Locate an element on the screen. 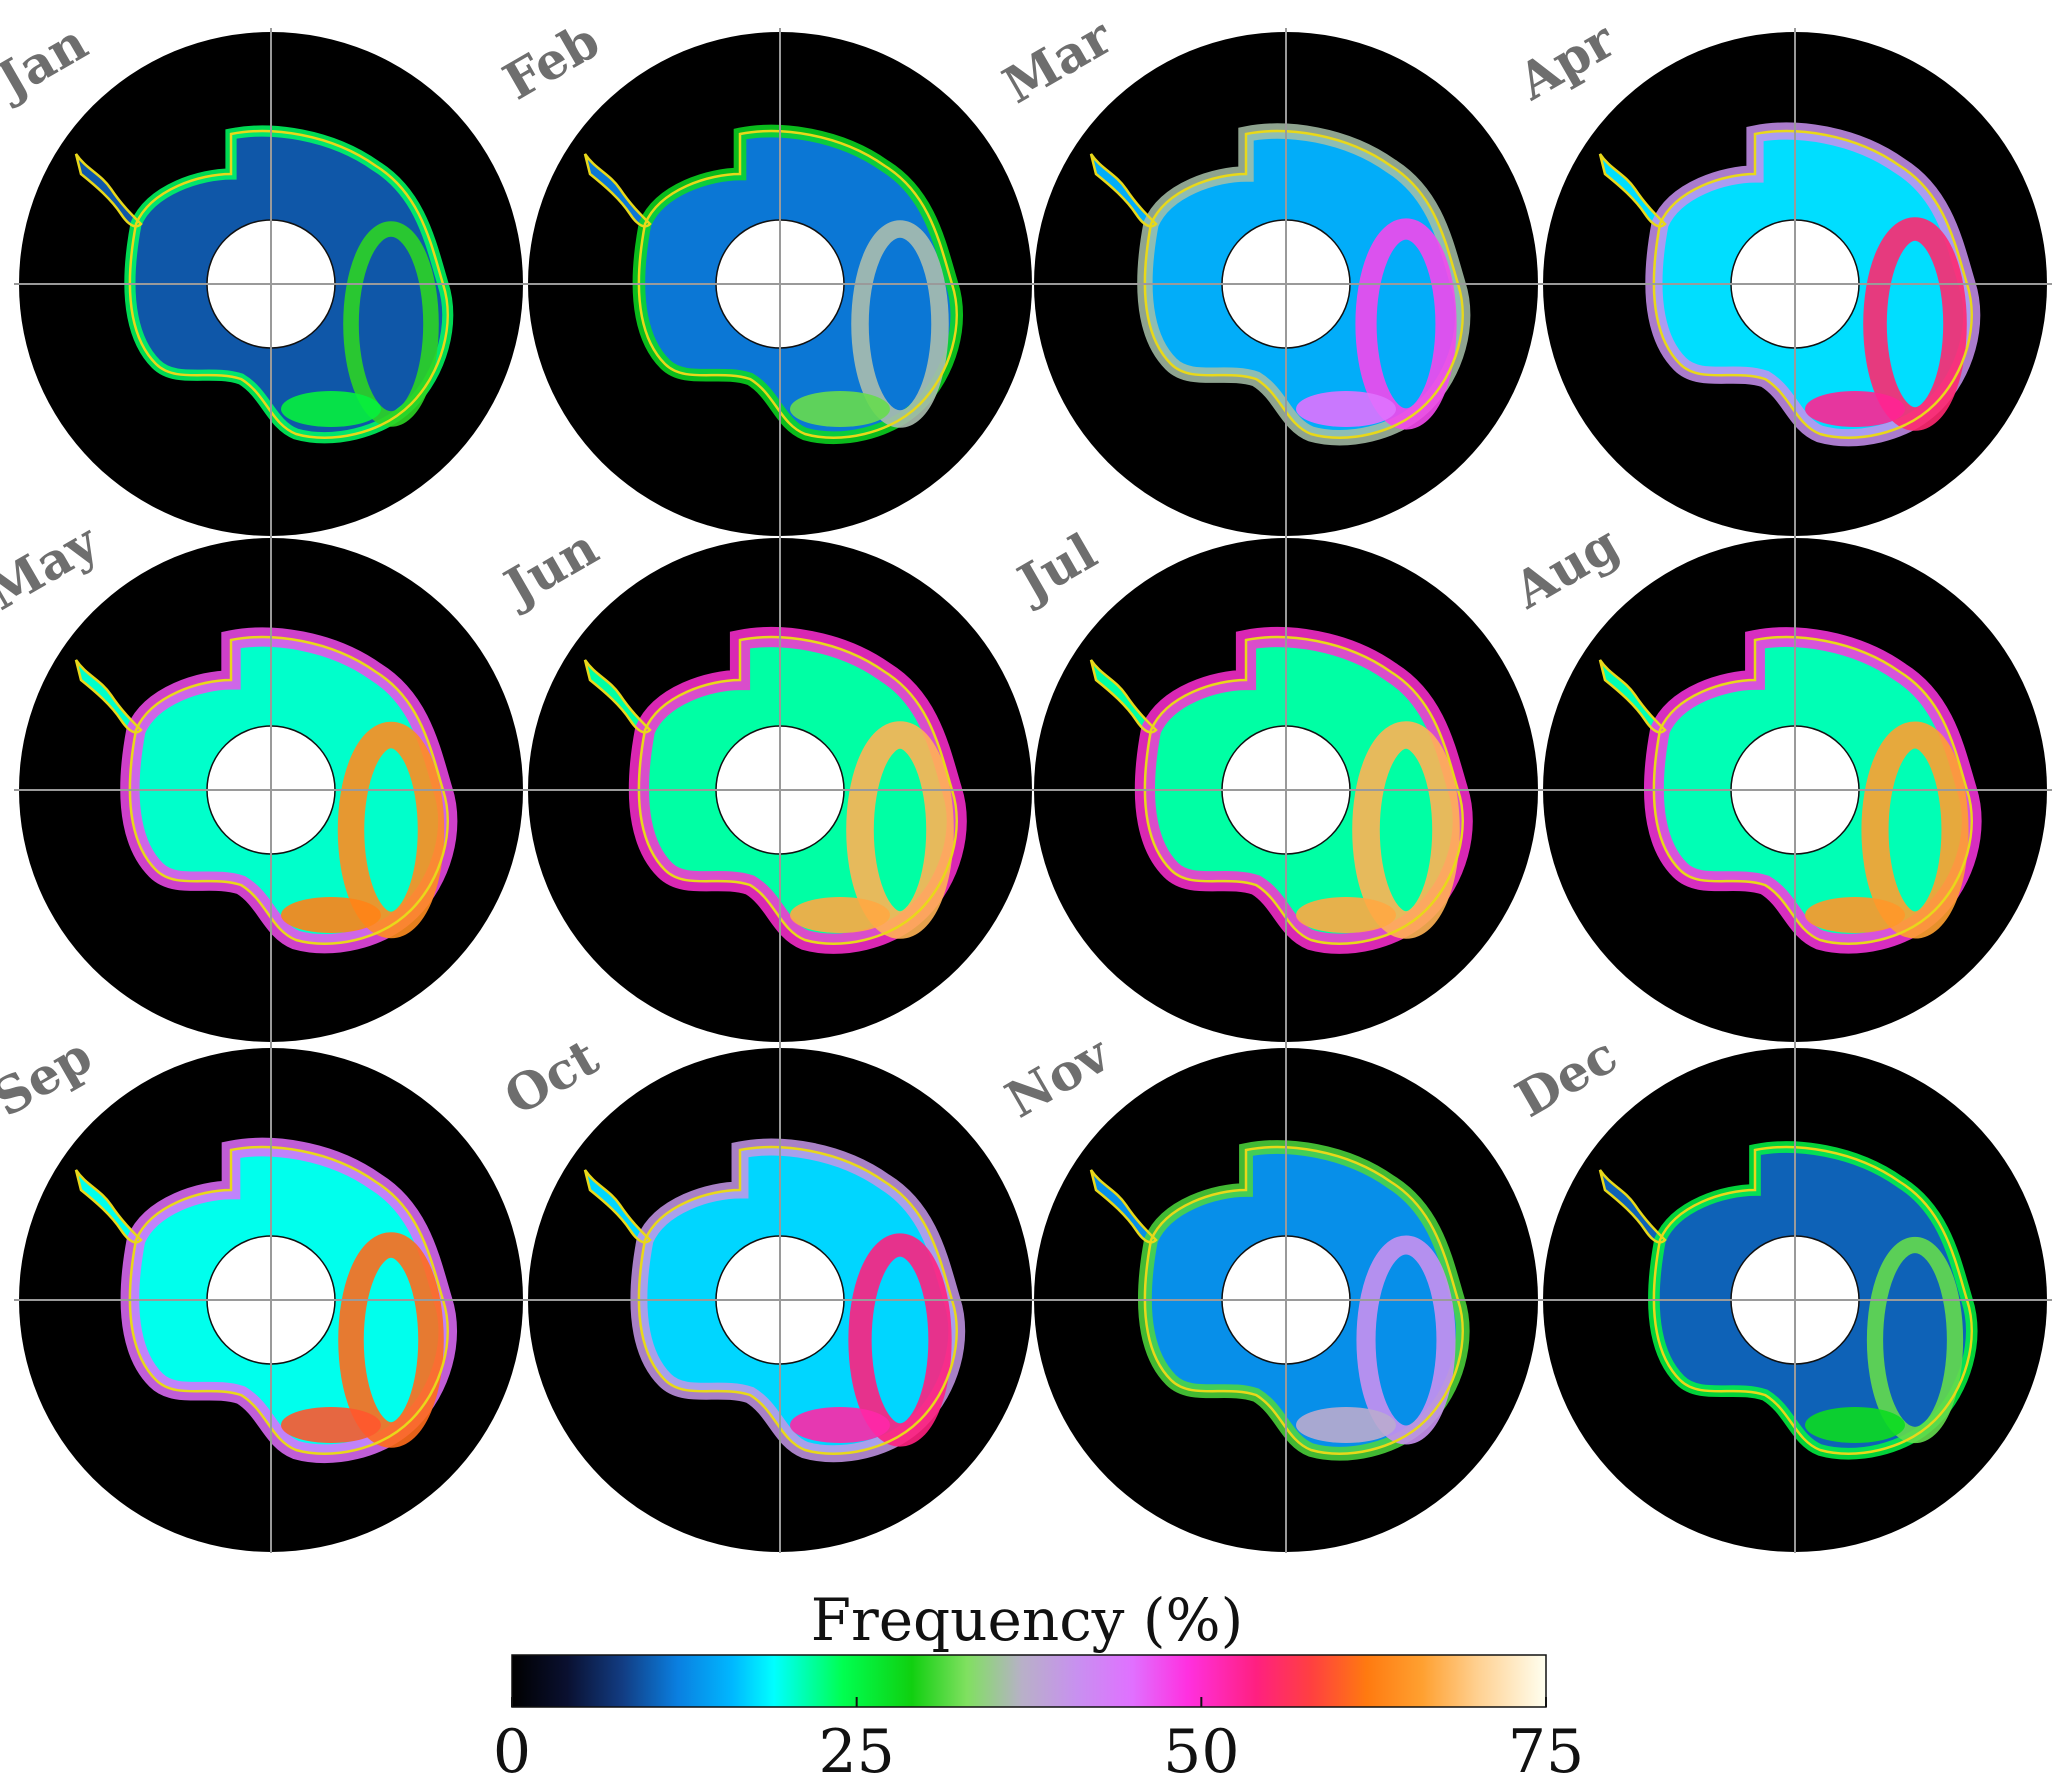  month-label-sep: Sep is located at coordinates (51, 1077).